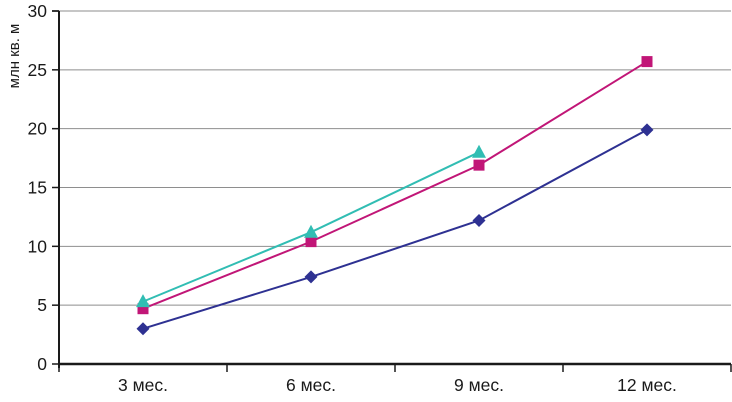  Describe the element at coordinates (38, 246) in the screenshot. I see `y-tick-label: 10` at that location.